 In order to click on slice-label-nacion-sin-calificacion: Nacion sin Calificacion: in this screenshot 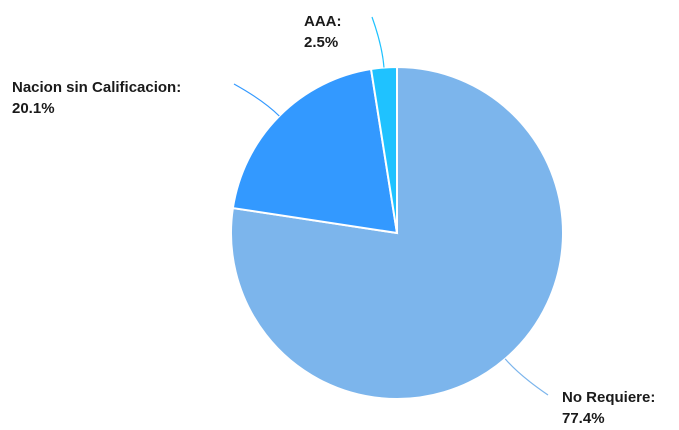, I will do `click(96, 87)`.